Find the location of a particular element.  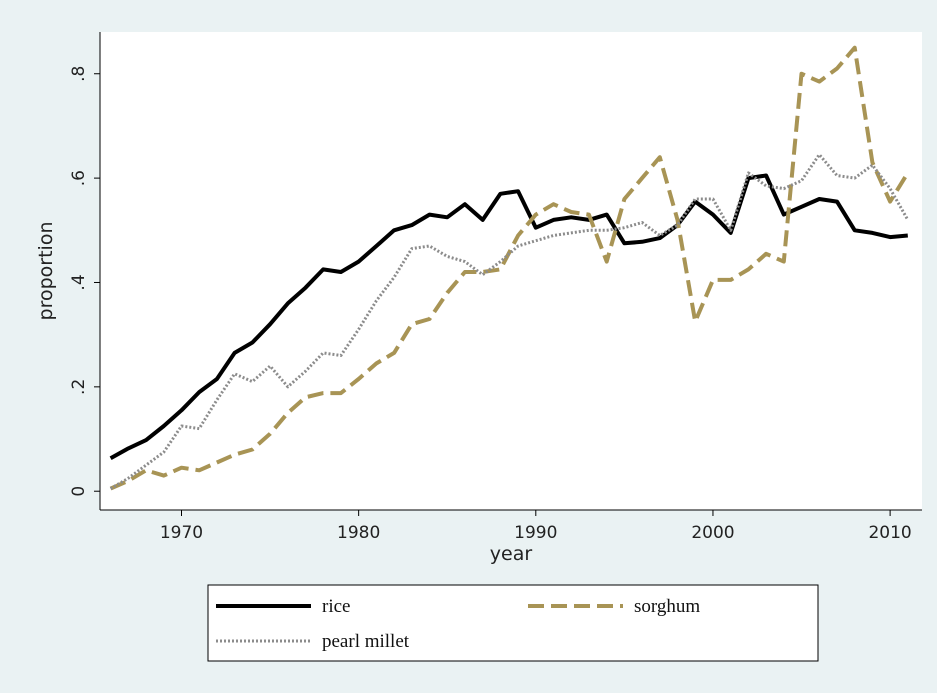

legend-box is located at coordinates (513, 623).